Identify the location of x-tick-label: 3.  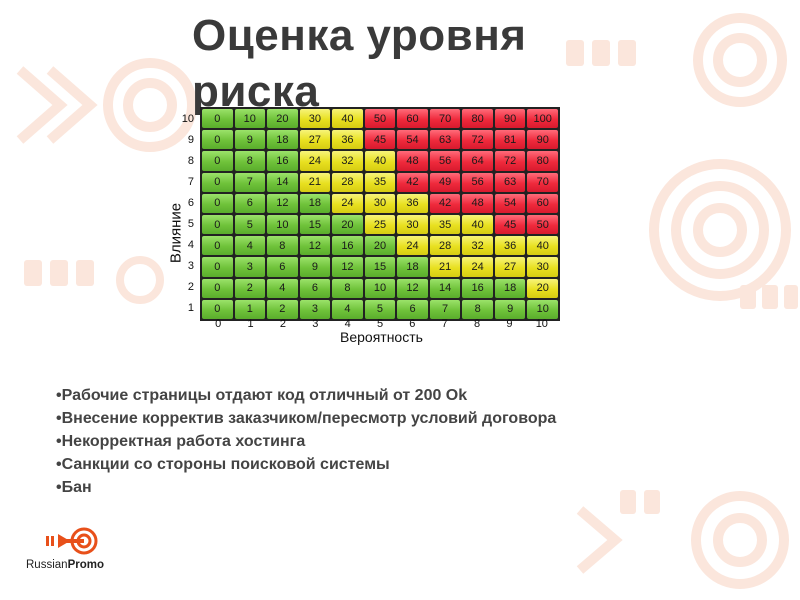
(315, 324).